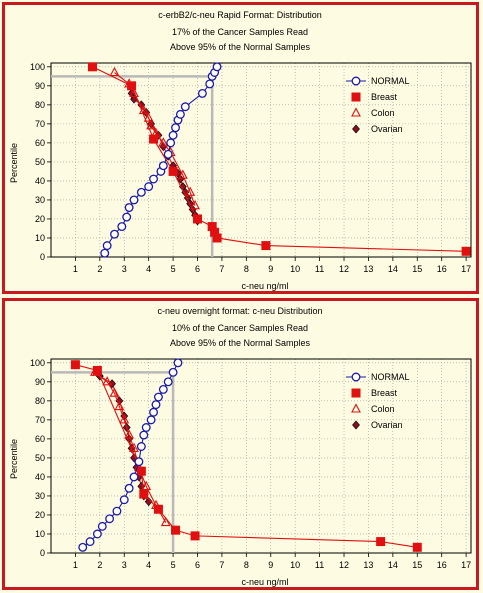 The image size is (483, 593). Describe the element at coordinates (356, 425) in the screenshot. I see `chart-bottom-legend-ovarian-marker` at that location.